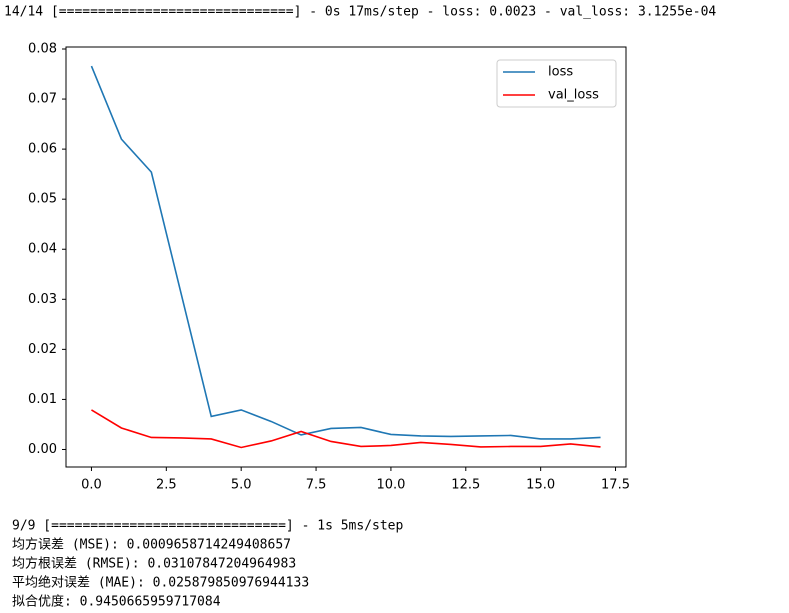  I want to click on x-tick-label: 17.5, so click(615, 485).